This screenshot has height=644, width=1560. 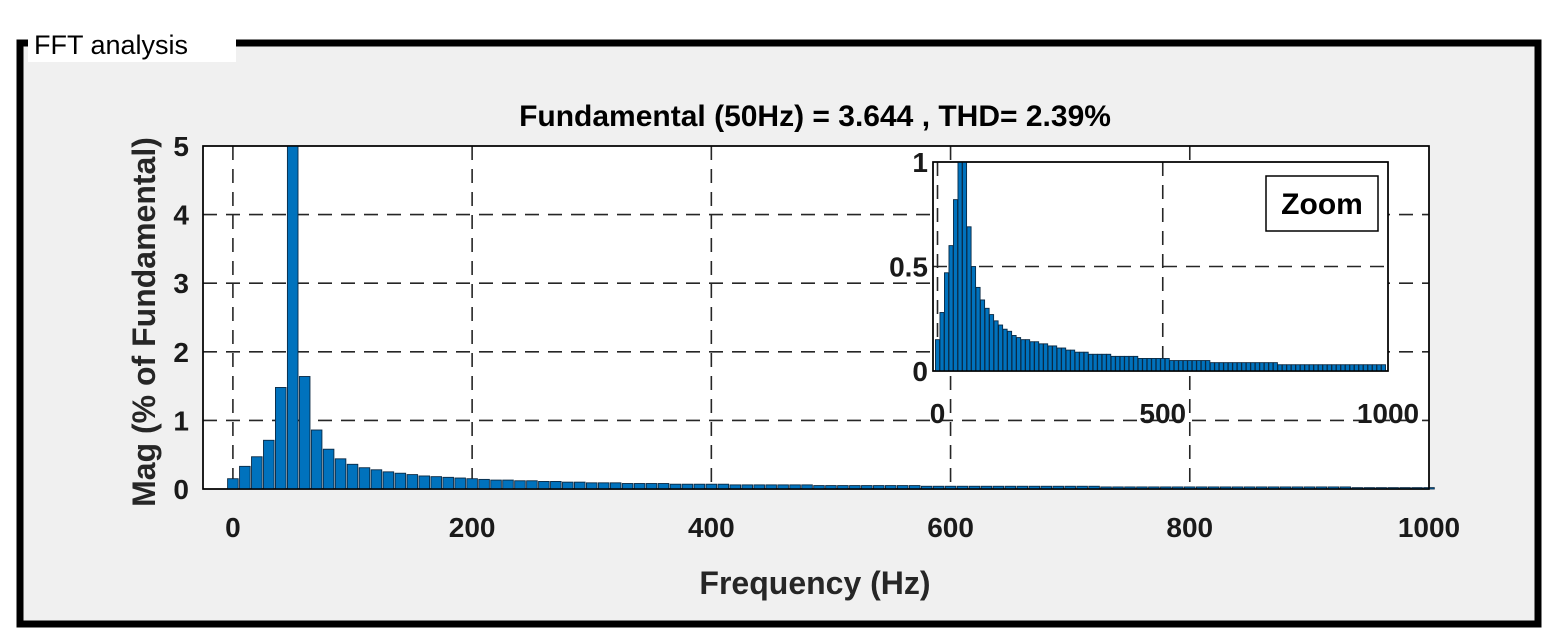 I want to click on main-x-tick-label: 800, so click(x=1189, y=527).